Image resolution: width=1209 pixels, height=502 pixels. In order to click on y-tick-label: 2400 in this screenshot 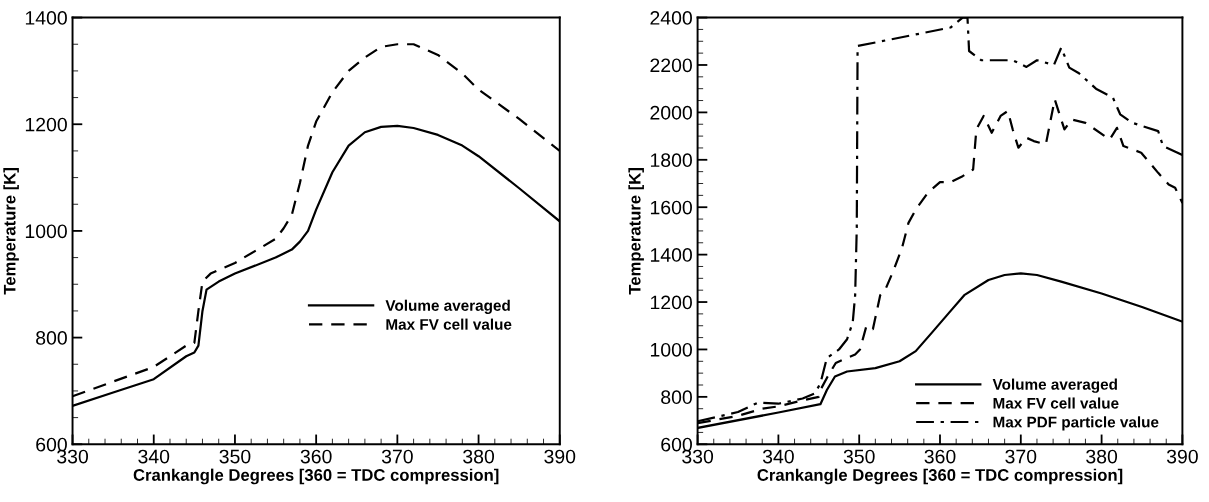, I will do `click(671, 18)`.